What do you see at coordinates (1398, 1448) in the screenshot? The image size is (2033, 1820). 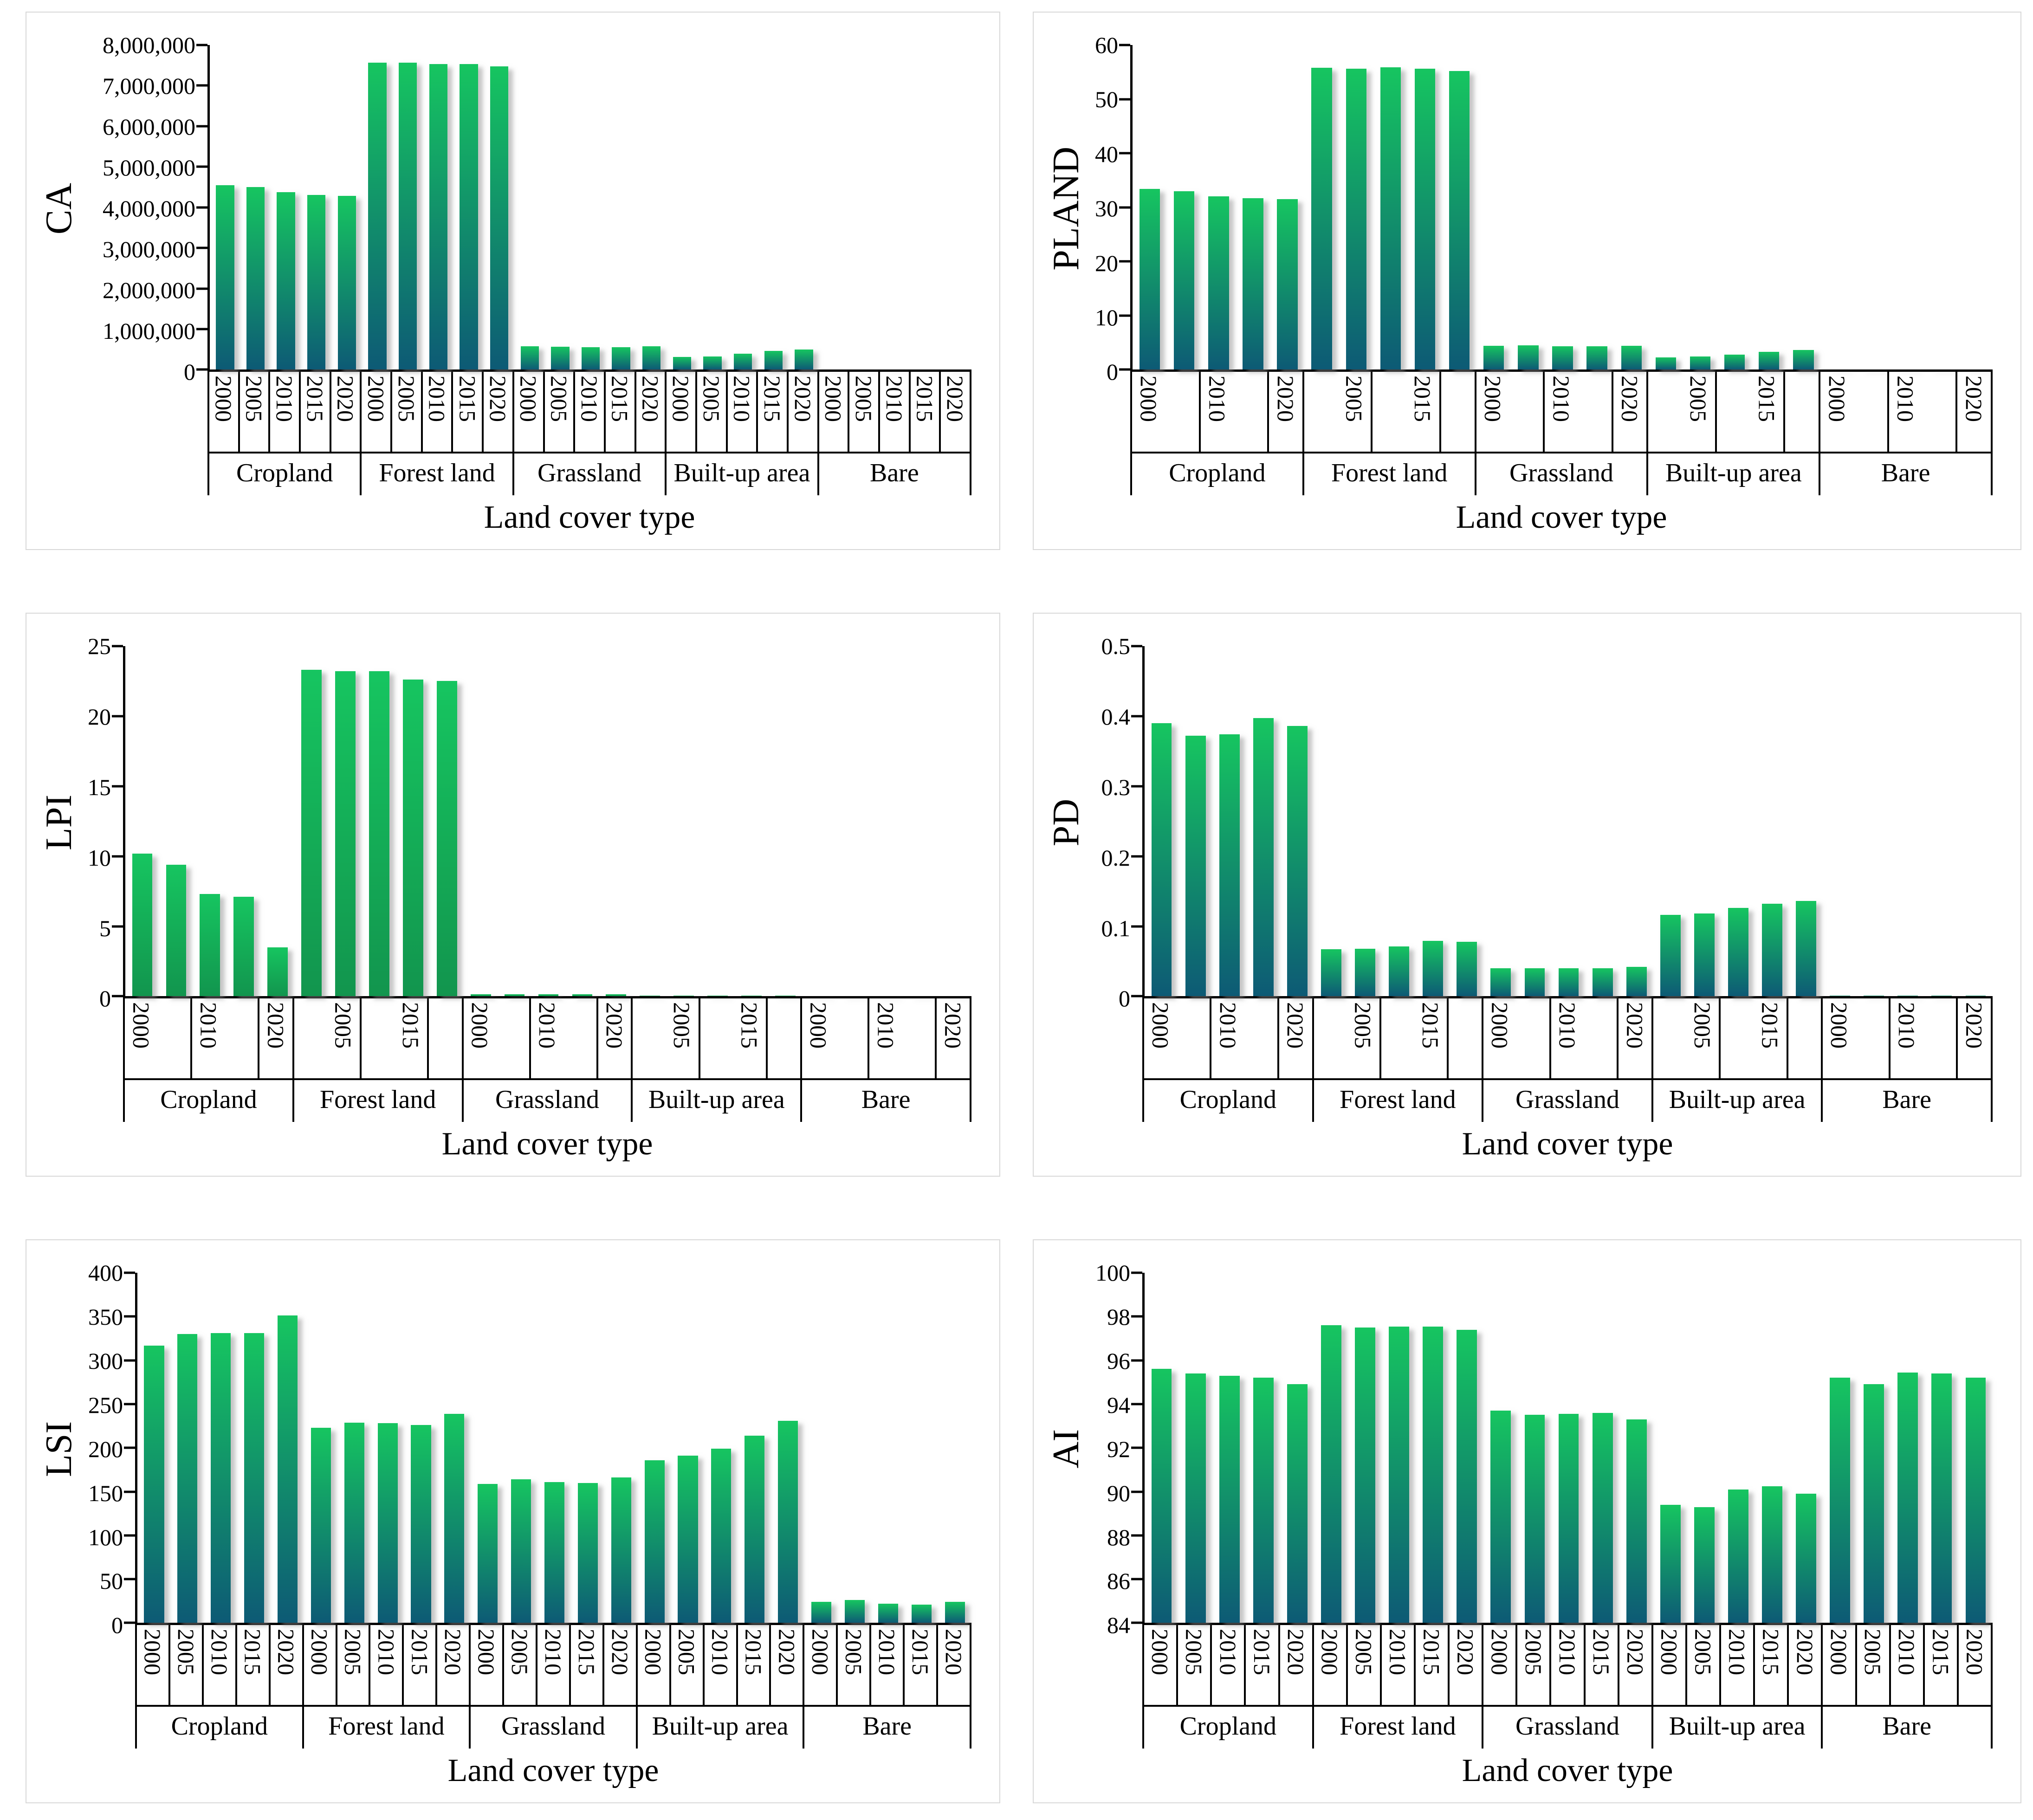 I see `bar-group-forest-land` at bounding box center [1398, 1448].